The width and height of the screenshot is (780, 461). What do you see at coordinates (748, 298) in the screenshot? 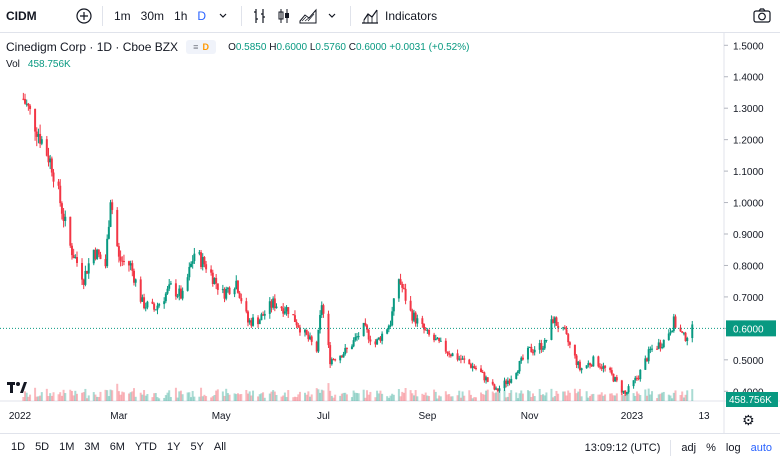
I see `price-tick-label: 0.7000` at bounding box center [748, 298].